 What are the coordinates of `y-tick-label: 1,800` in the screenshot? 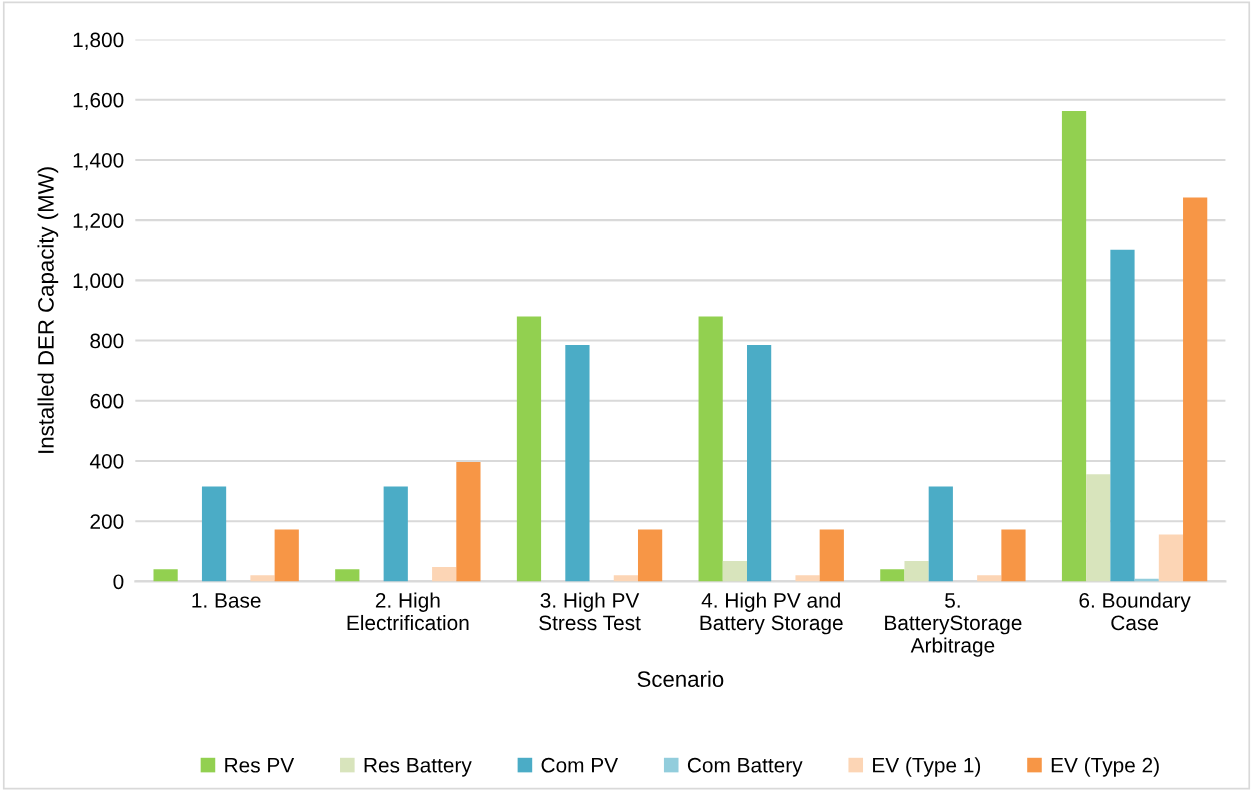 It's located at (98, 41).